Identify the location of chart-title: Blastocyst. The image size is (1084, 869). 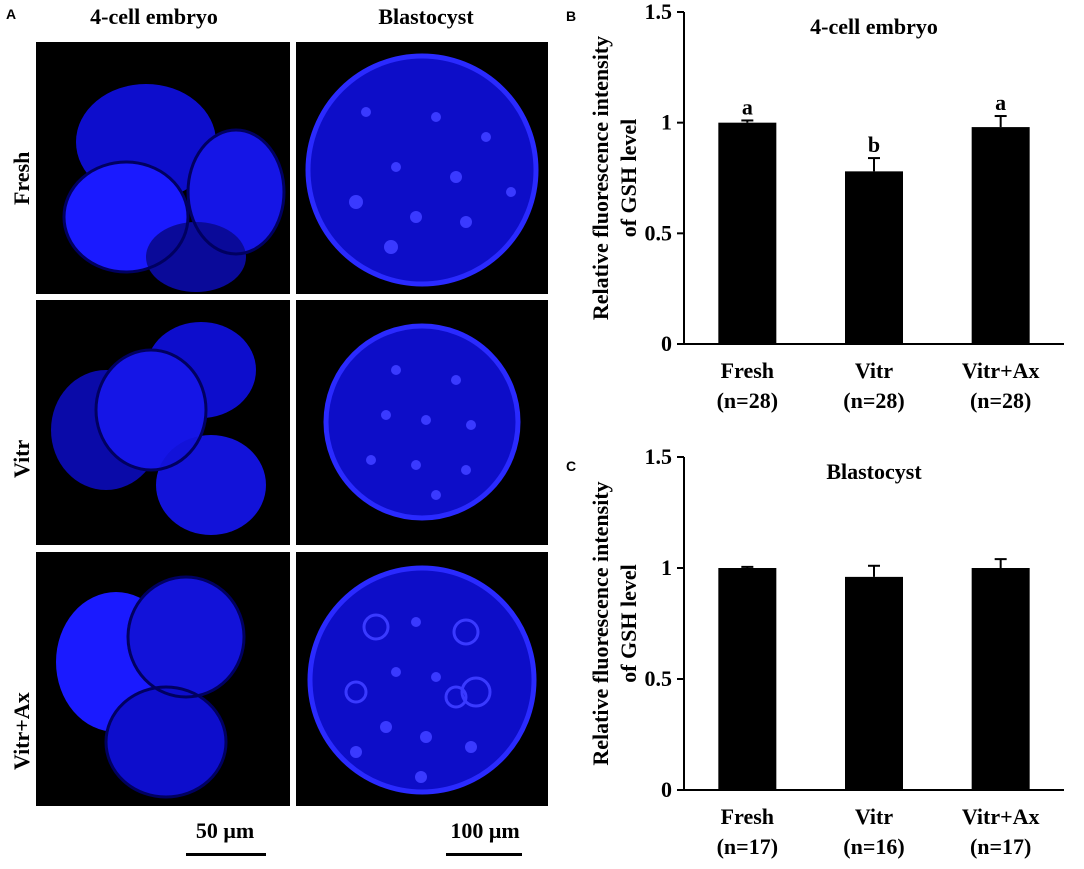
(874, 471).